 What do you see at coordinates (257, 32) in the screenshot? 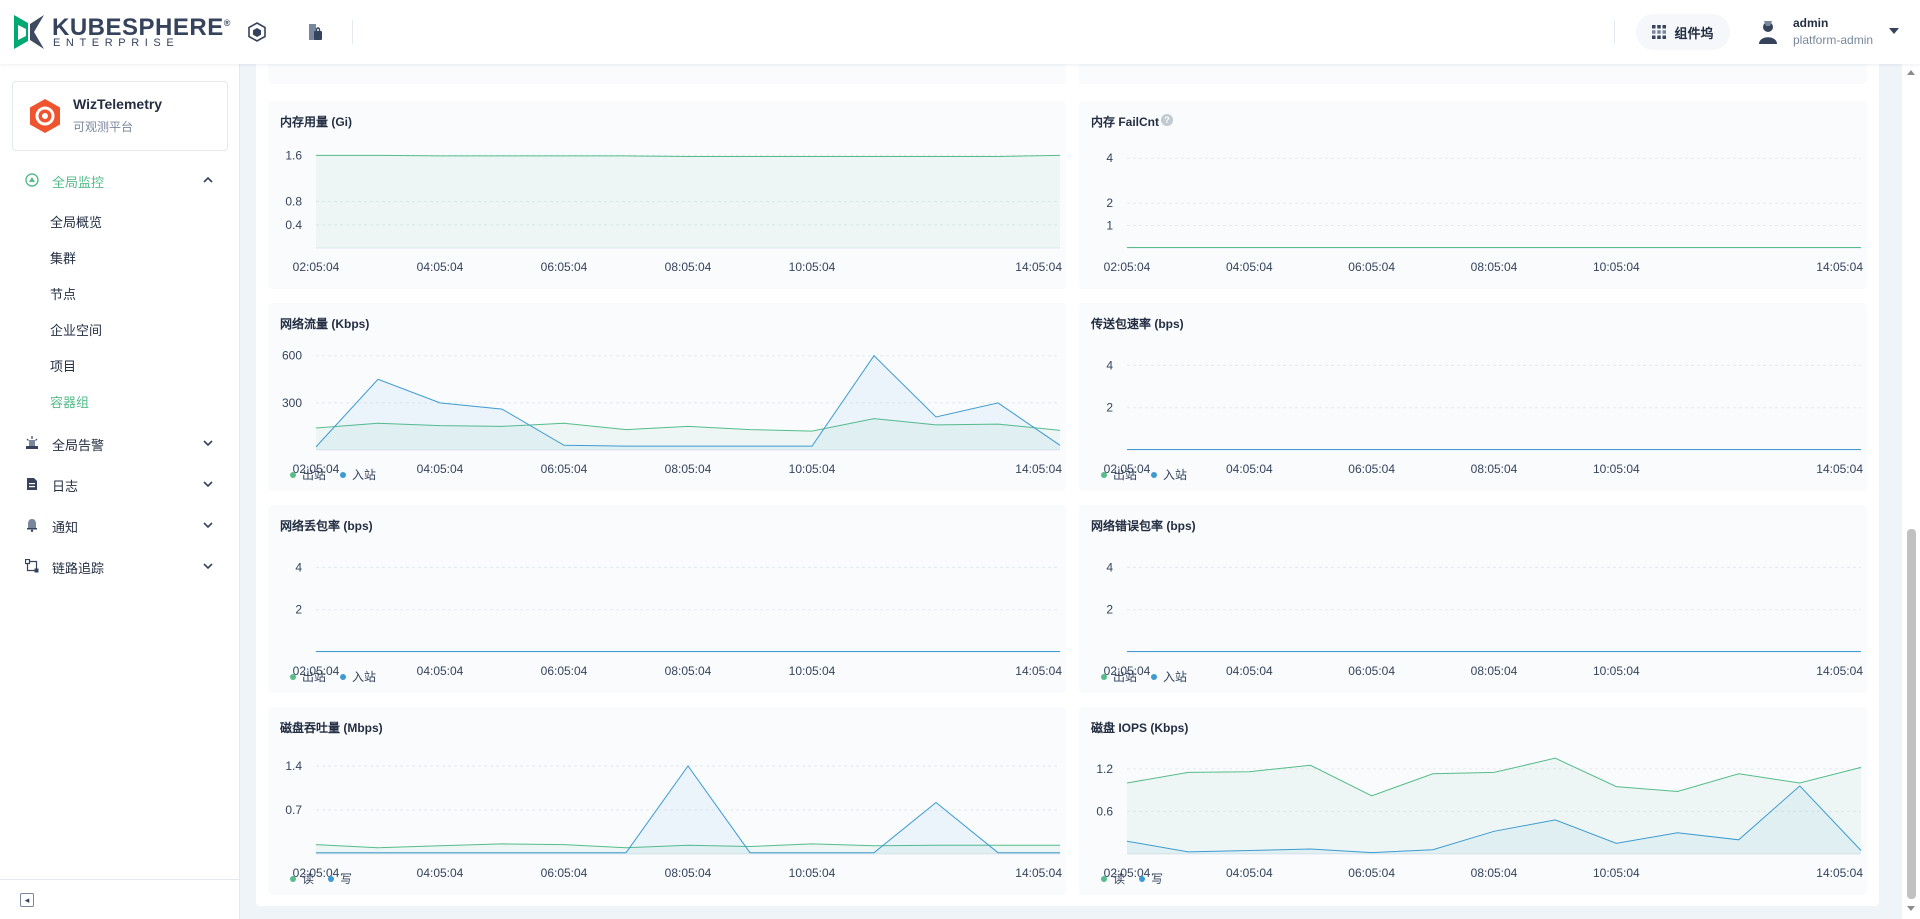
I see `cluster-icon` at bounding box center [257, 32].